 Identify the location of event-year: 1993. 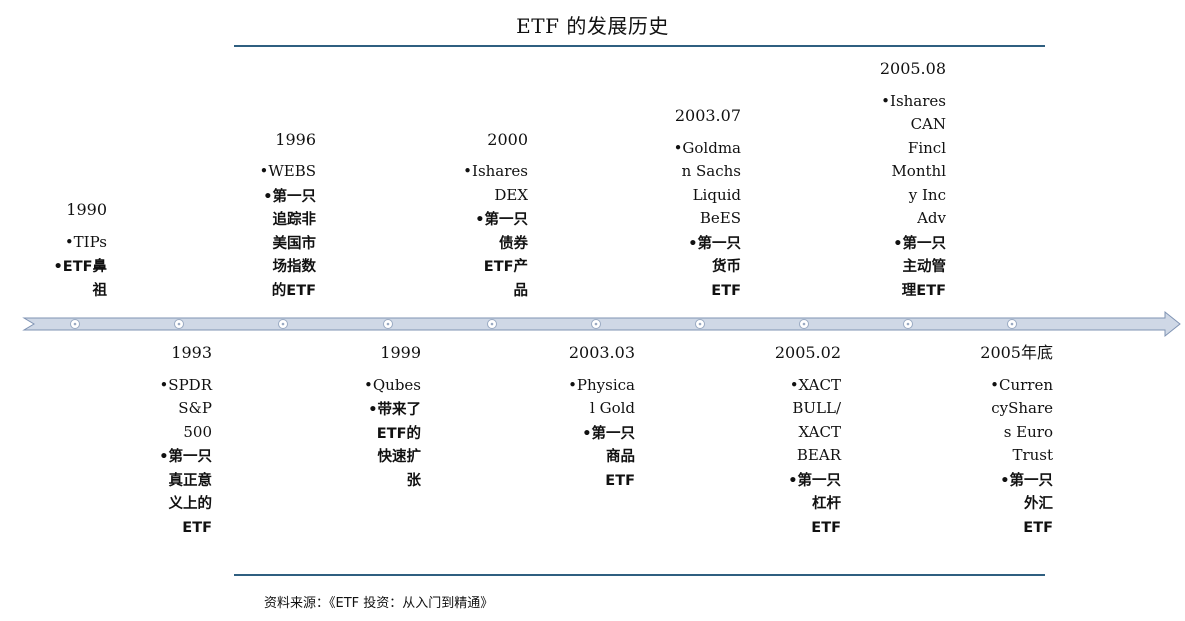
(191, 352).